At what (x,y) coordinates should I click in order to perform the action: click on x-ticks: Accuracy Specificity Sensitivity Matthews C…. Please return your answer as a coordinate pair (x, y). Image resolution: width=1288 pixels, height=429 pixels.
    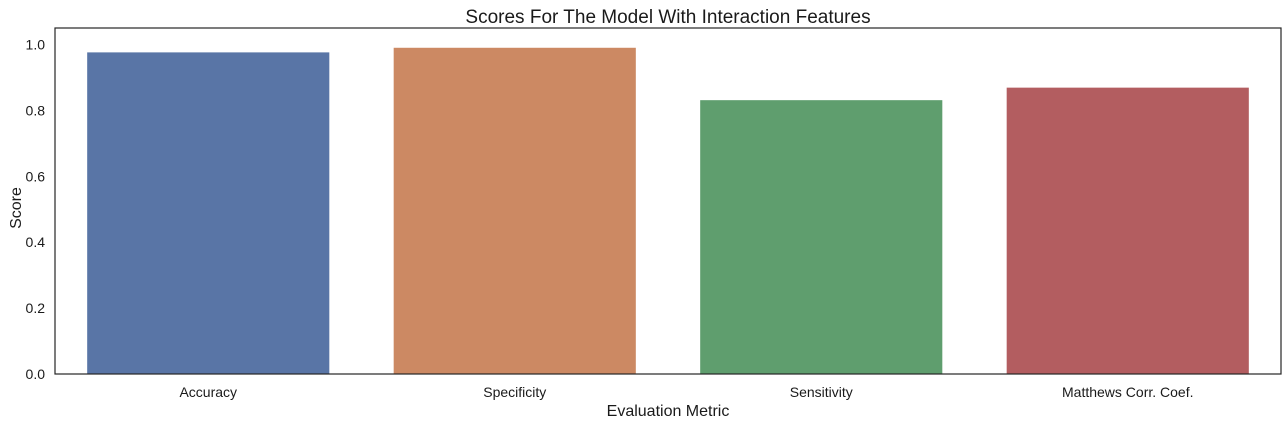
    Looking at the image, I should click on (686, 392).